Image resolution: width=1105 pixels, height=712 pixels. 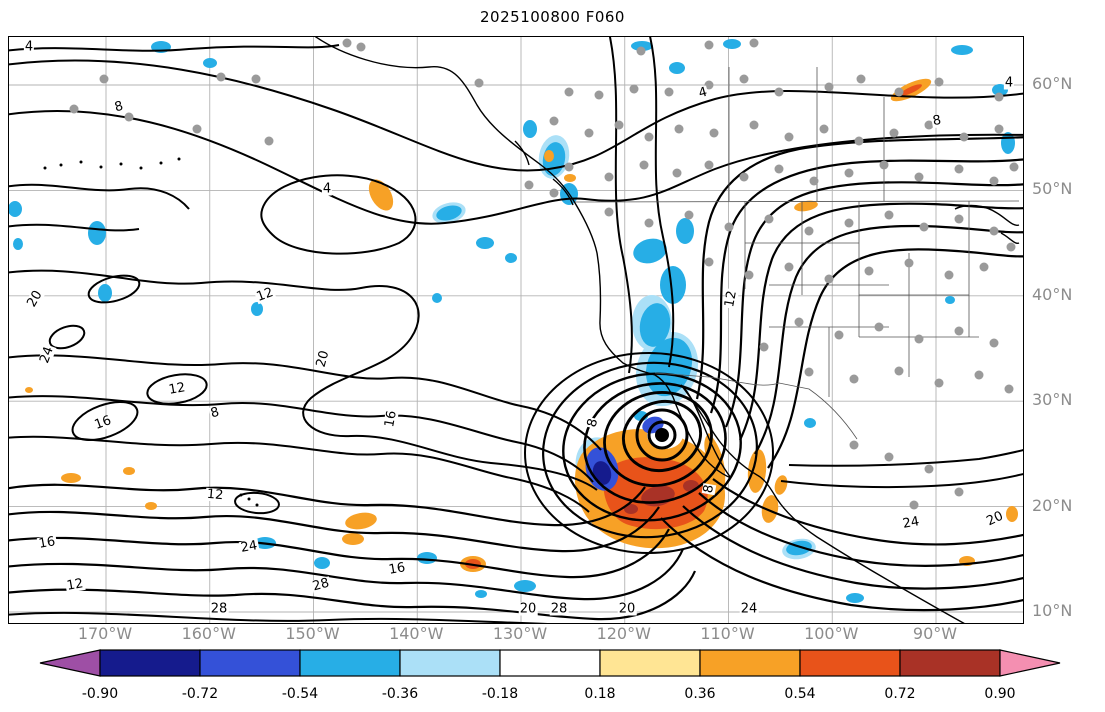 What do you see at coordinates (1052, 189) in the screenshot?
I see `lat-tick-label: 50°N` at bounding box center [1052, 189].